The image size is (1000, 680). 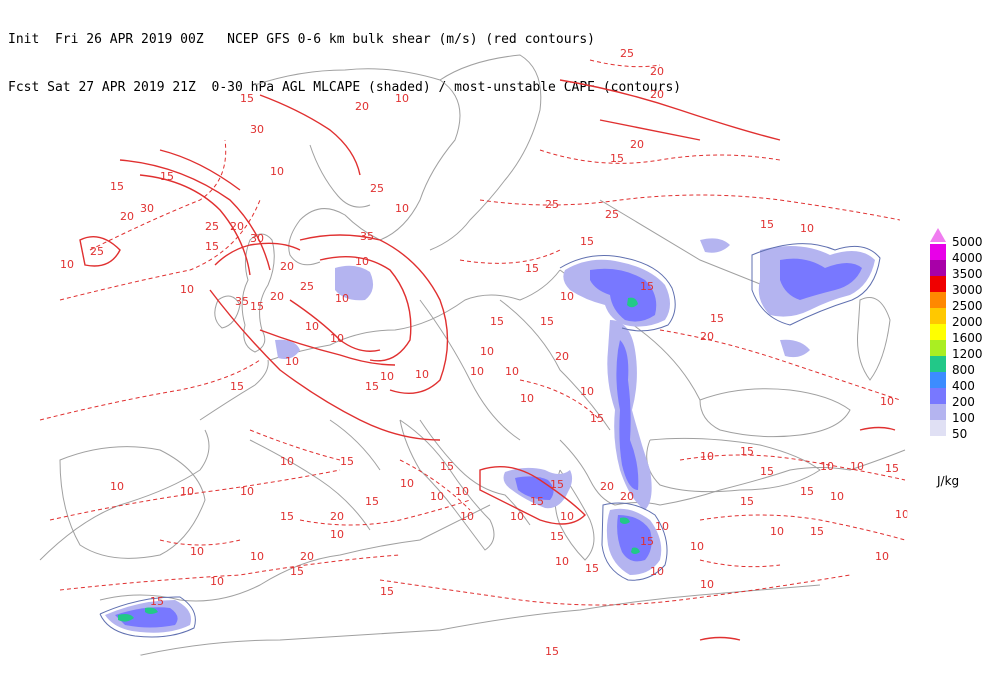 What do you see at coordinates (967, 338) in the screenshot?
I see `legend-label: 1600` at bounding box center [967, 338].